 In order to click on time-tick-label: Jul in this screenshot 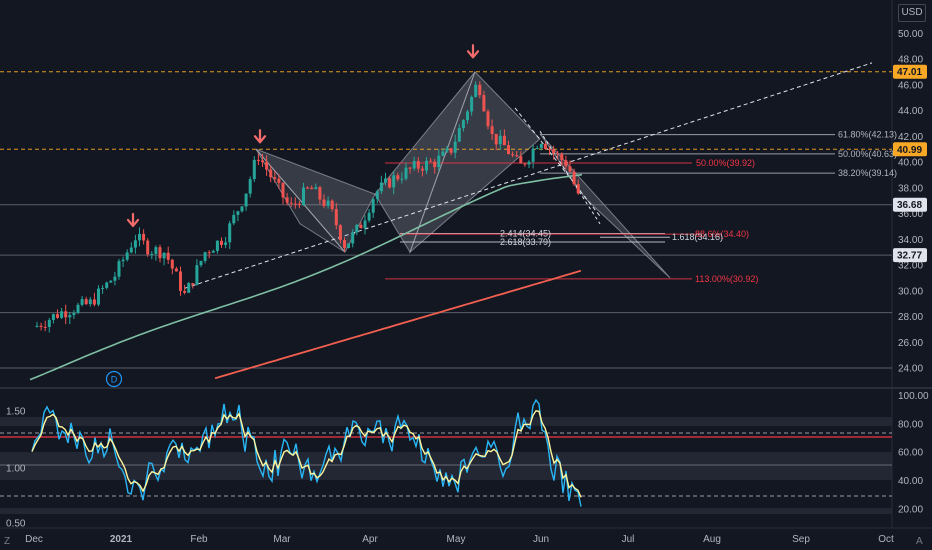, I will do `click(628, 539)`.